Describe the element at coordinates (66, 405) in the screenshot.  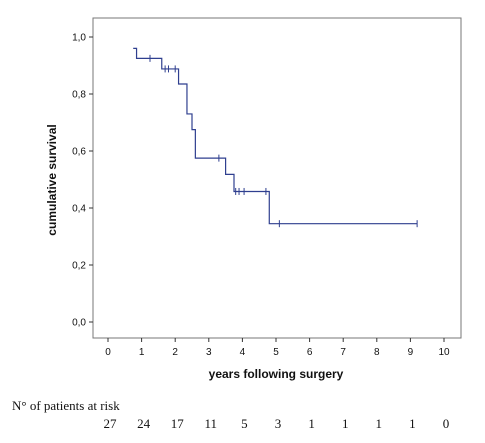
I see `risk-table-title: N° of patients at risk` at that location.